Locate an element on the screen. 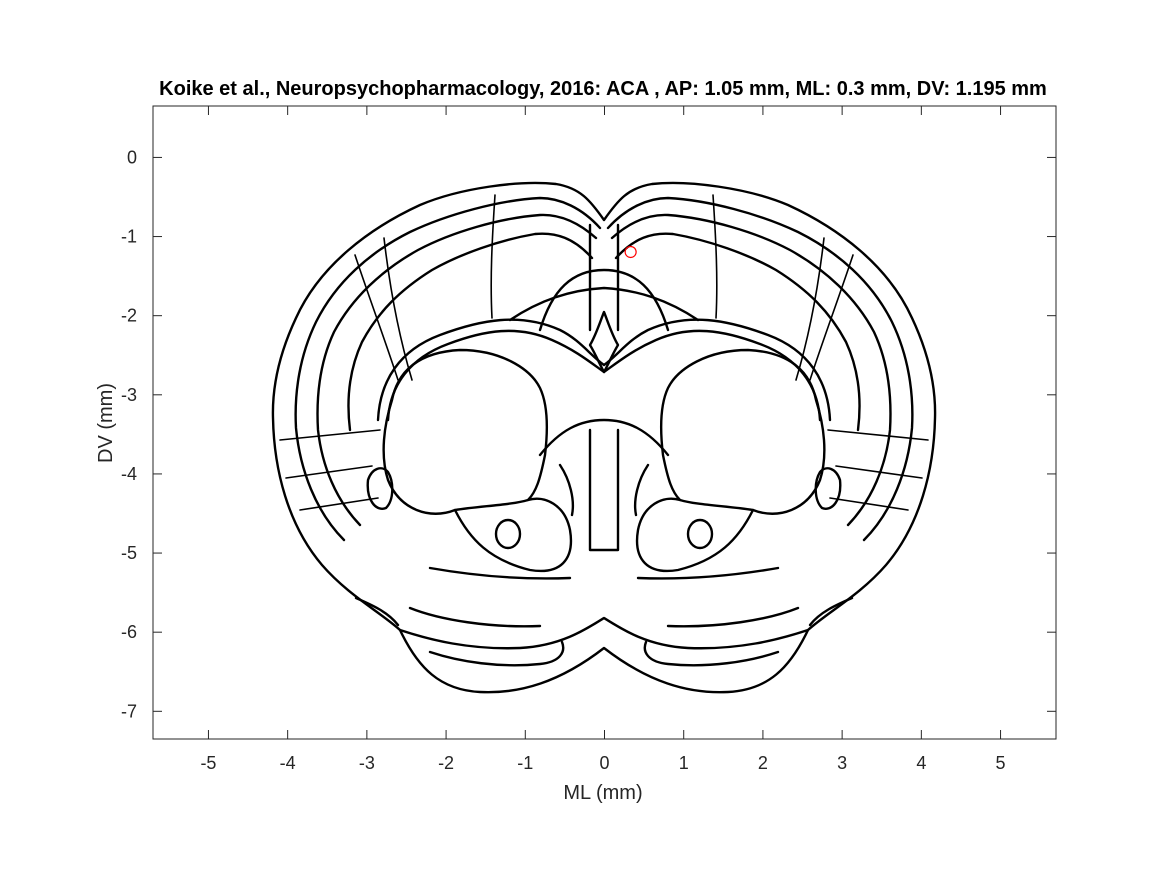 This screenshot has height=875, width=1167. x-tick-label: 4 is located at coordinates (921, 763).